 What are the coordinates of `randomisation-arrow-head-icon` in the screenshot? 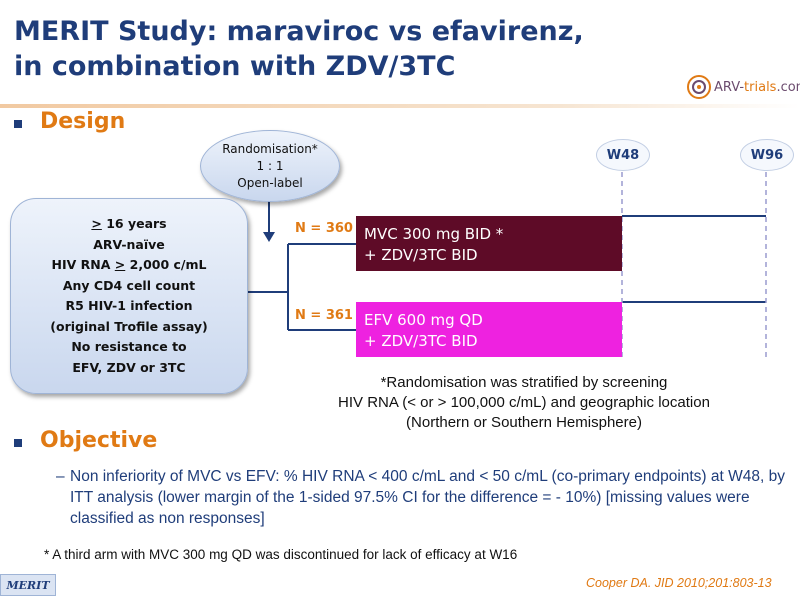 It's located at (269, 237).